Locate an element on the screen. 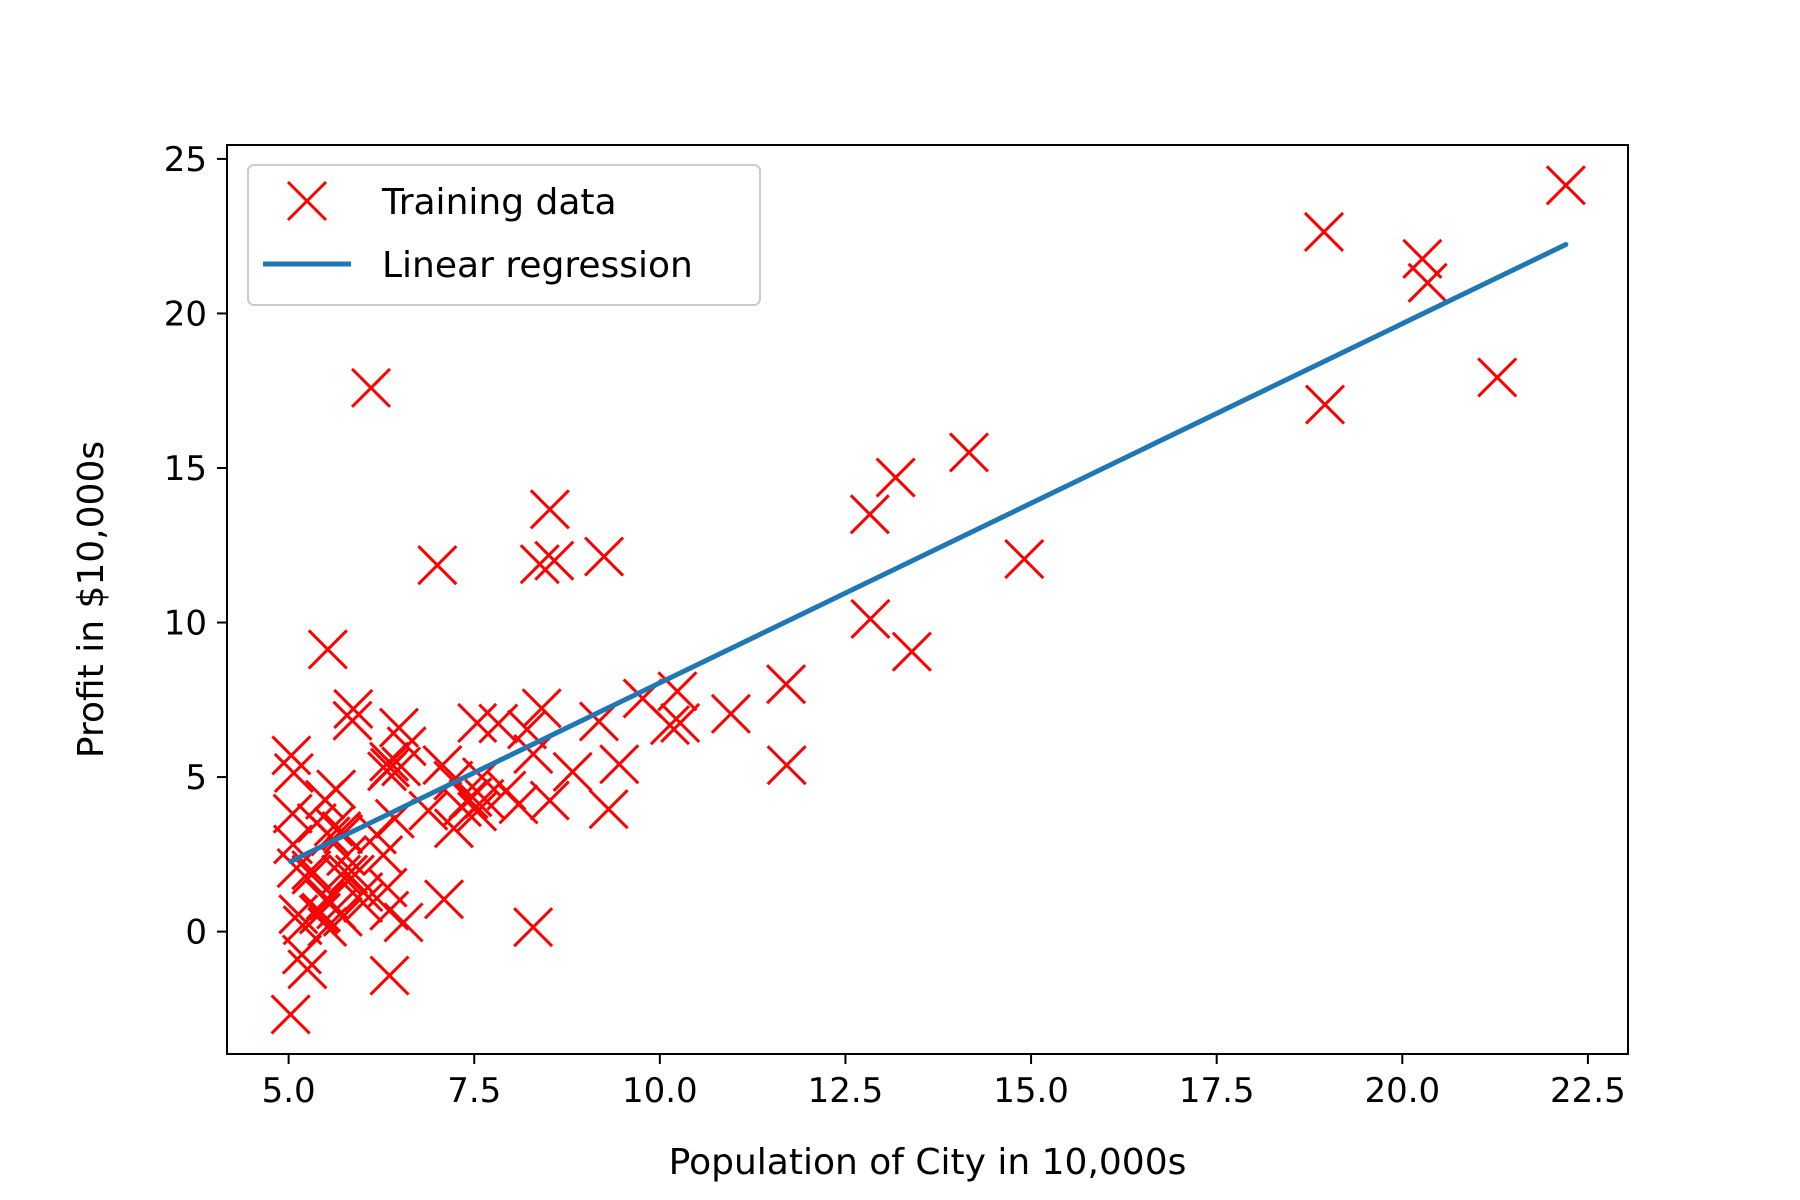 The height and width of the screenshot is (1200, 1800). legend-frame is located at coordinates (504, 235).